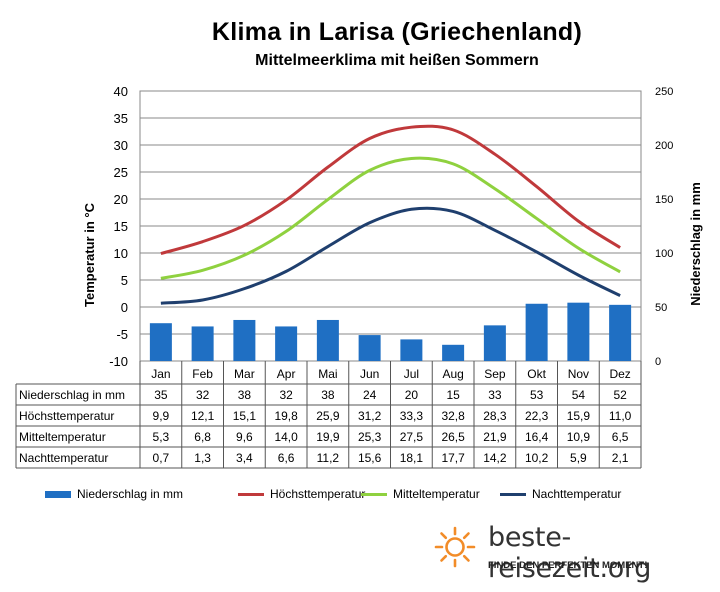 The height and width of the screenshot is (592, 720). Describe the element at coordinates (122, 334) in the screenshot. I see `y-tick-left: -5` at that location.